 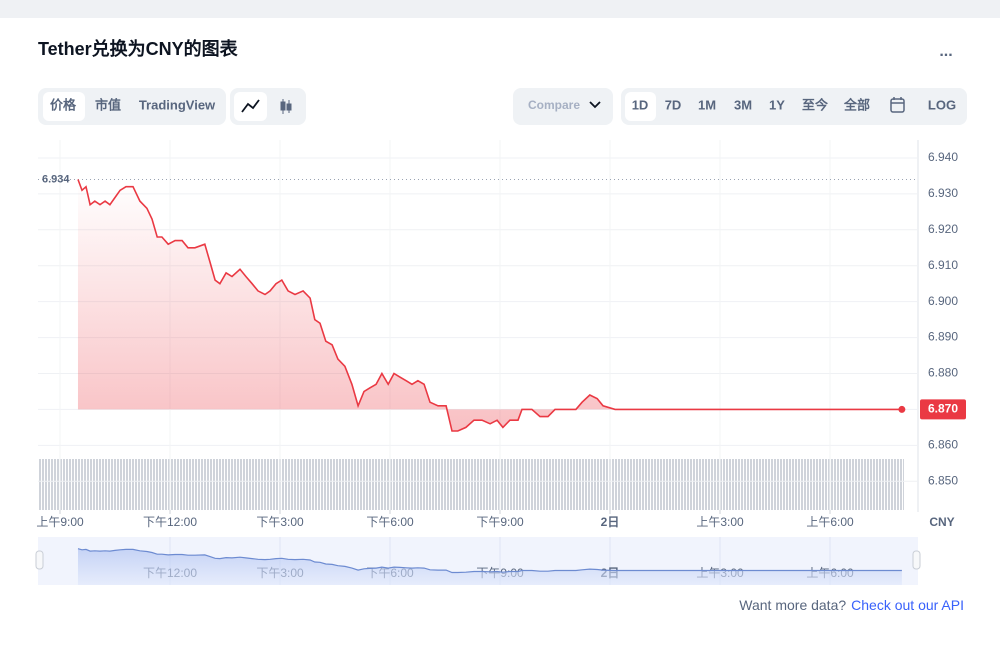 I want to click on x-tick-label: 上午6:00, so click(x=830, y=522).